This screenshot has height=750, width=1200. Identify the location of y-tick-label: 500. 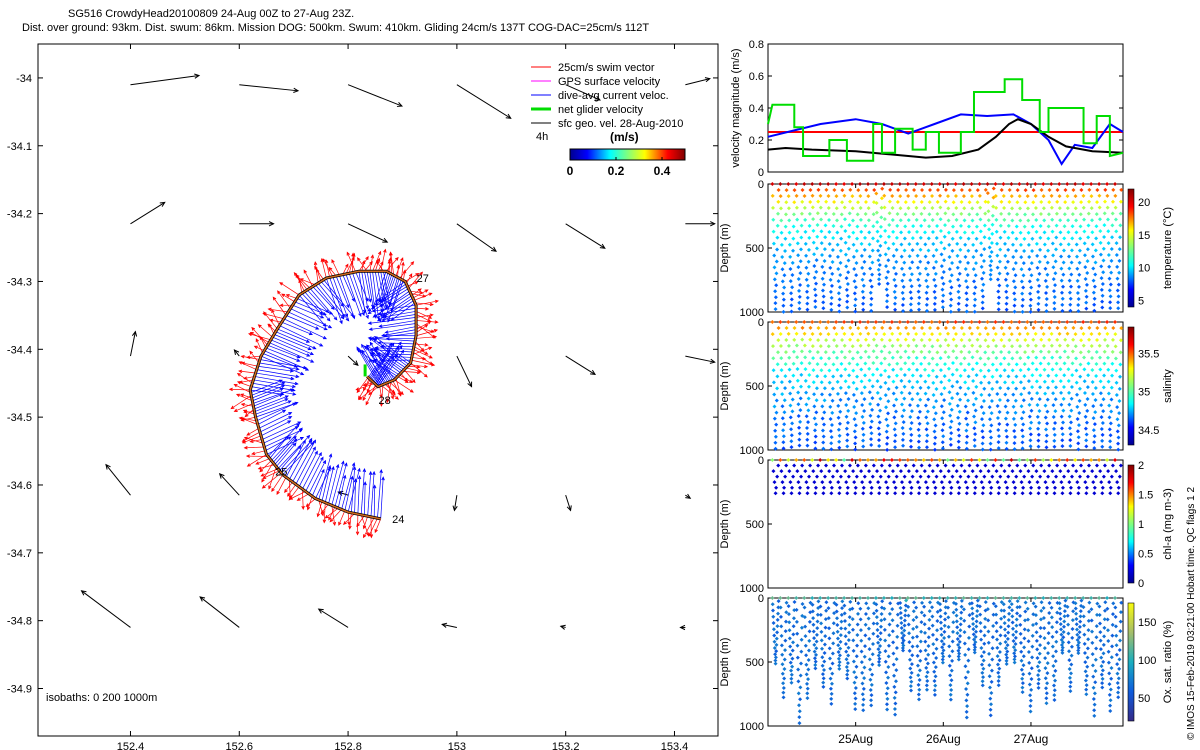
(755, 249).